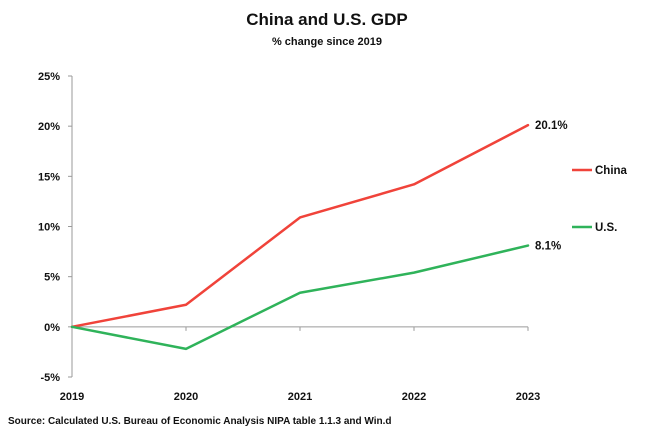 This screenshot has width=655, height=435. Describe the element at coordinates (49, 127) in the screenshot. I see `y-tick-label: 20%` at that location.